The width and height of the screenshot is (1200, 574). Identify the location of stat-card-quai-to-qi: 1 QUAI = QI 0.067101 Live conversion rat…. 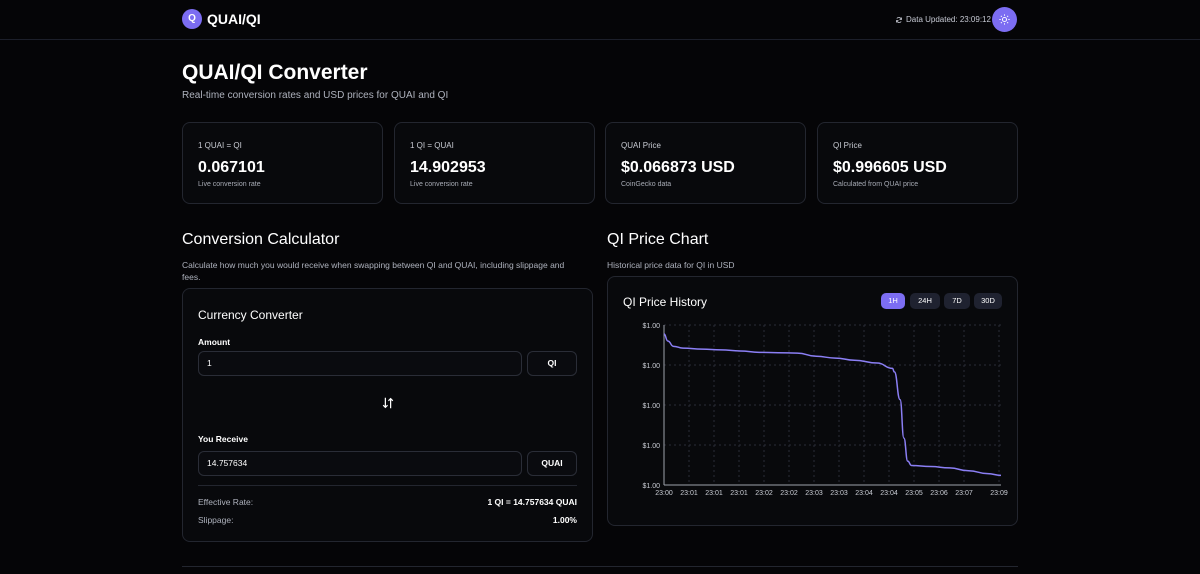
(282, 163).